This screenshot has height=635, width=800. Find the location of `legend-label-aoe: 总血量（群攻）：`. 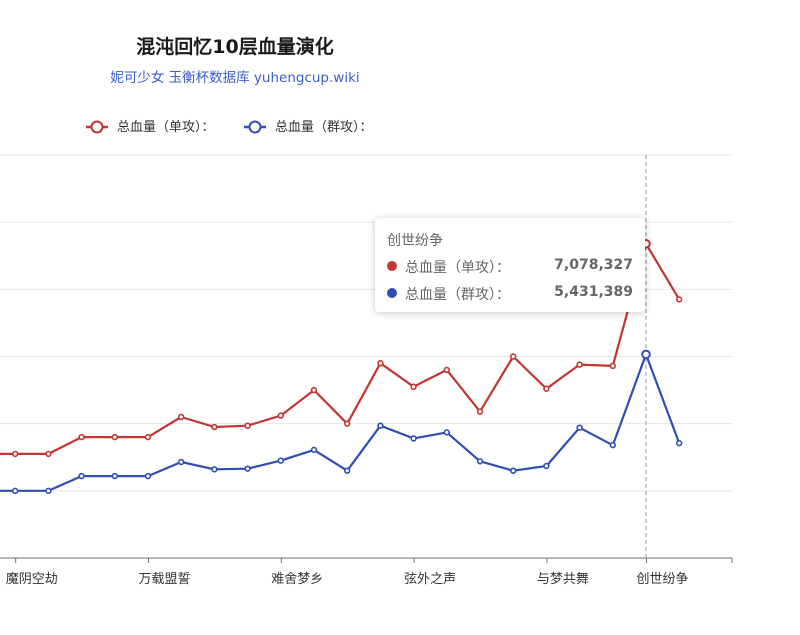

legend-label-aoe: 总血量（群攻）： is located at coordinates (324, 127).